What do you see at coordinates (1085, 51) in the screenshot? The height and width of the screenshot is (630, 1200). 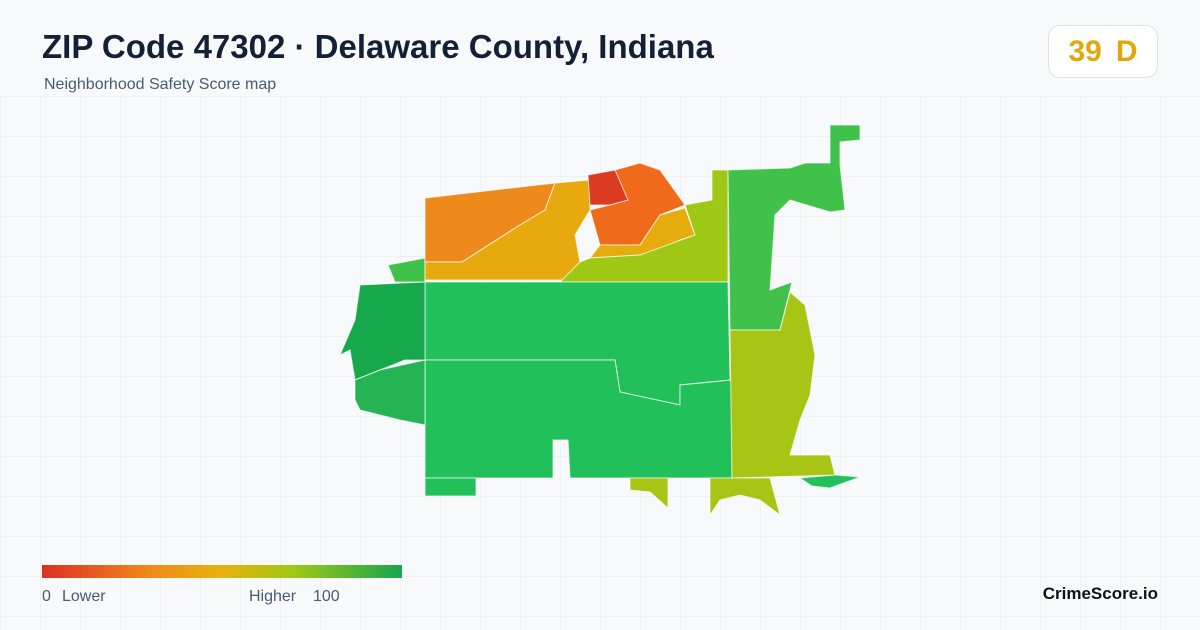 I see `score-value: 39` at bounding box center [1085, 51].